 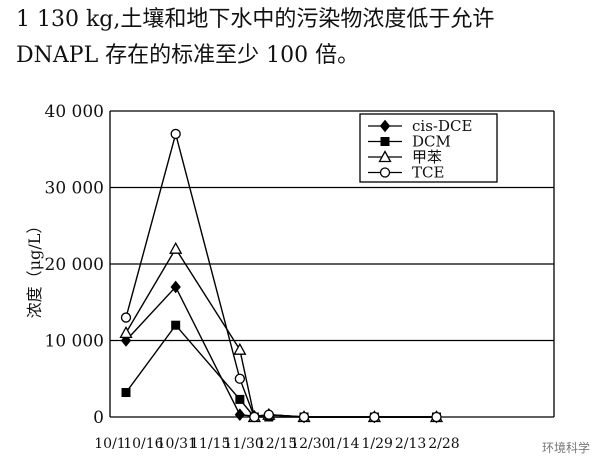 What do you see at coordinates (344, 444) in the screenshot?
I see `x-tick-label: 1/14` at bounding box center [344, 444].